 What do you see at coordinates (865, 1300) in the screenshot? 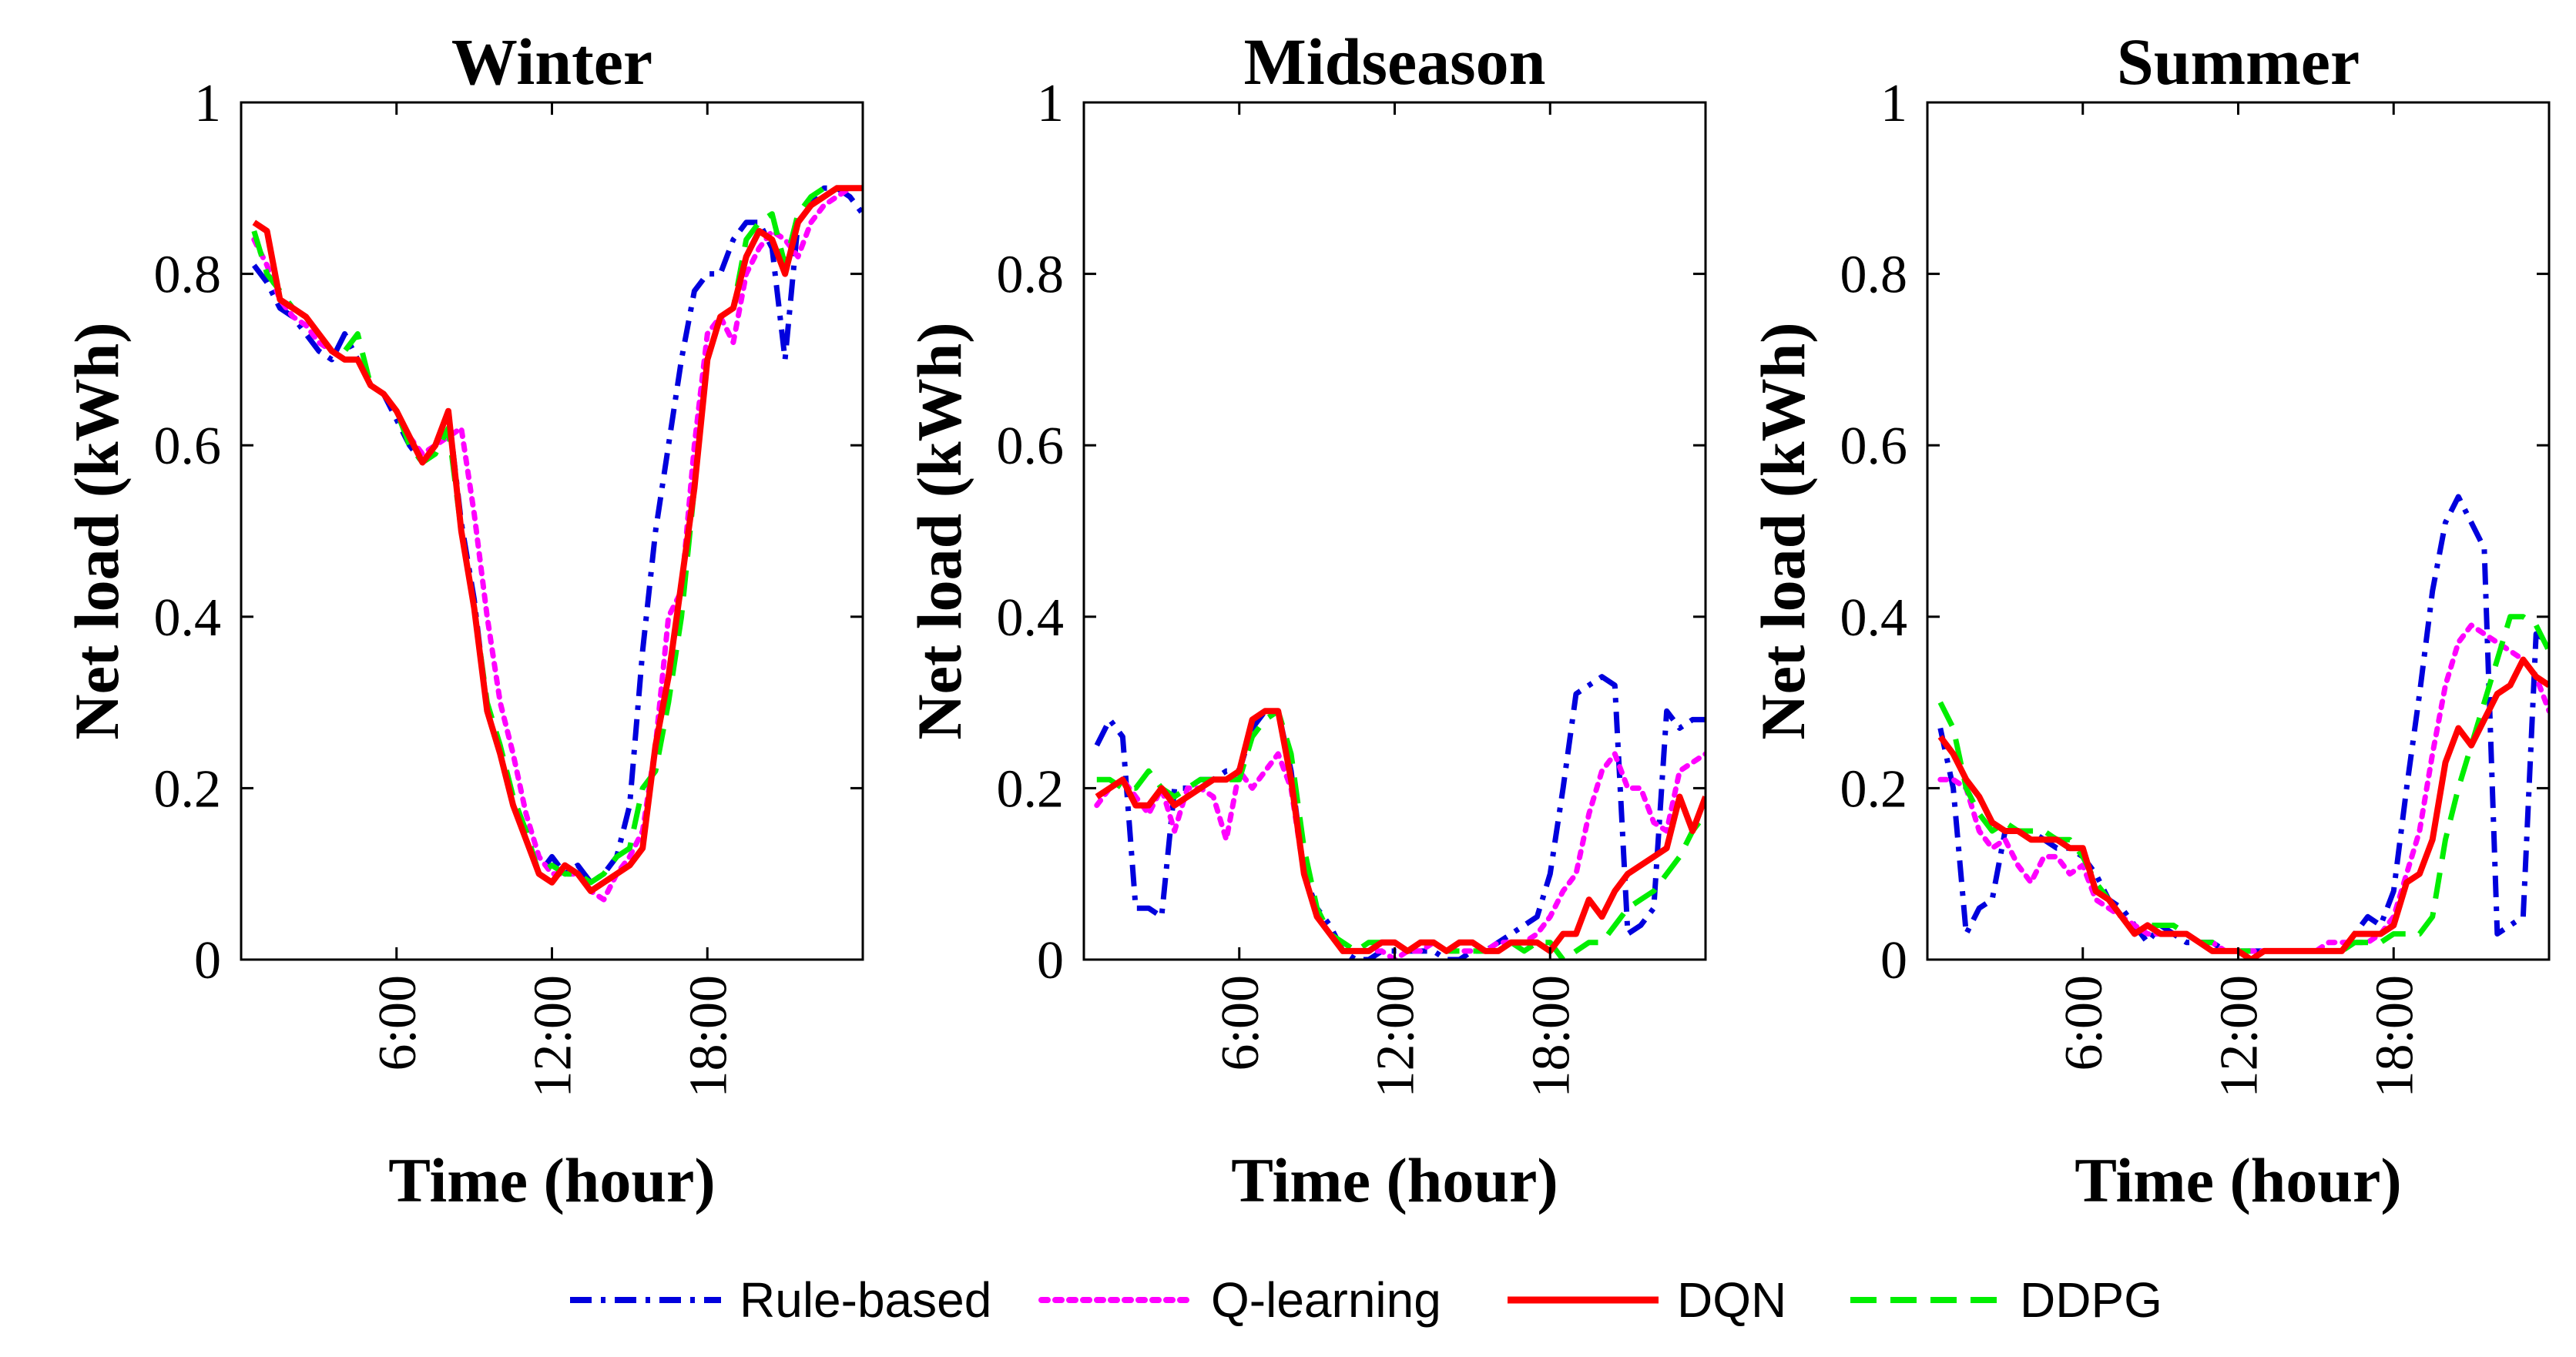
I see `legend-label: Rule-based` at bounding box center [865, 1300].